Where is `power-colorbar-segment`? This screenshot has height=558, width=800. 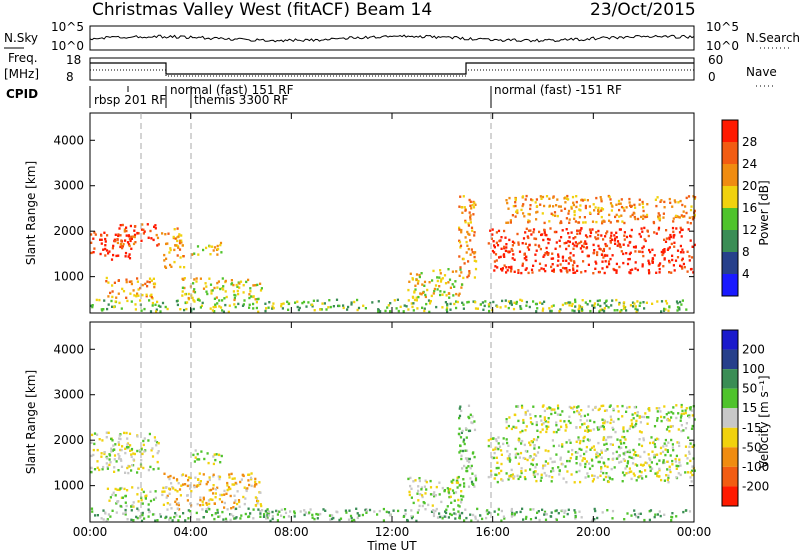
power-colorbar-segment is located at coordinates (730, 285).